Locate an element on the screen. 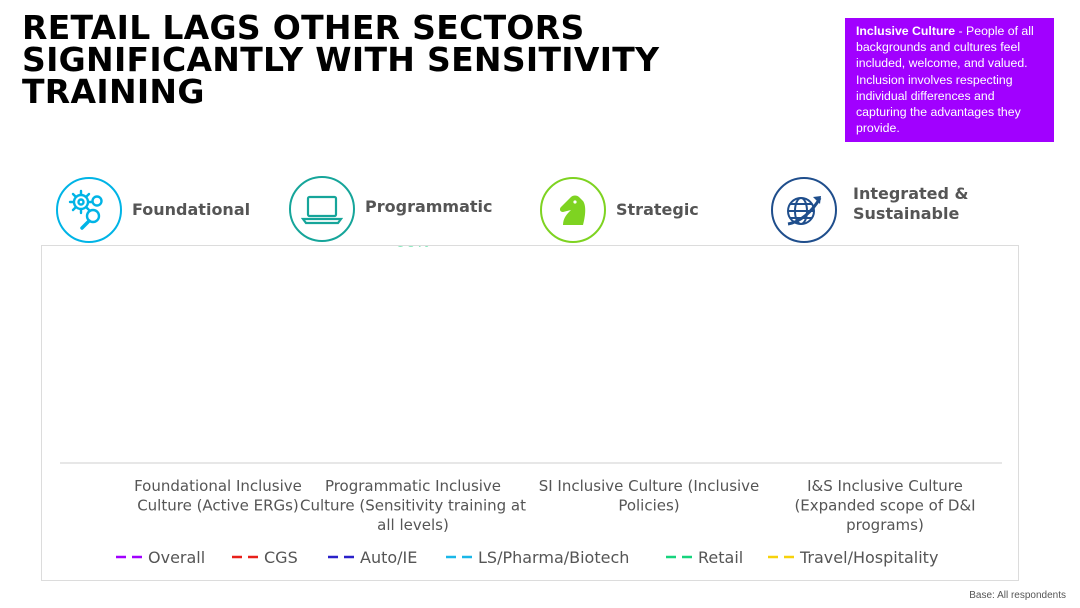 The height and width of the screenshot is (608, 1080). stage-label: Strategic is located at coordinates (657, 209).